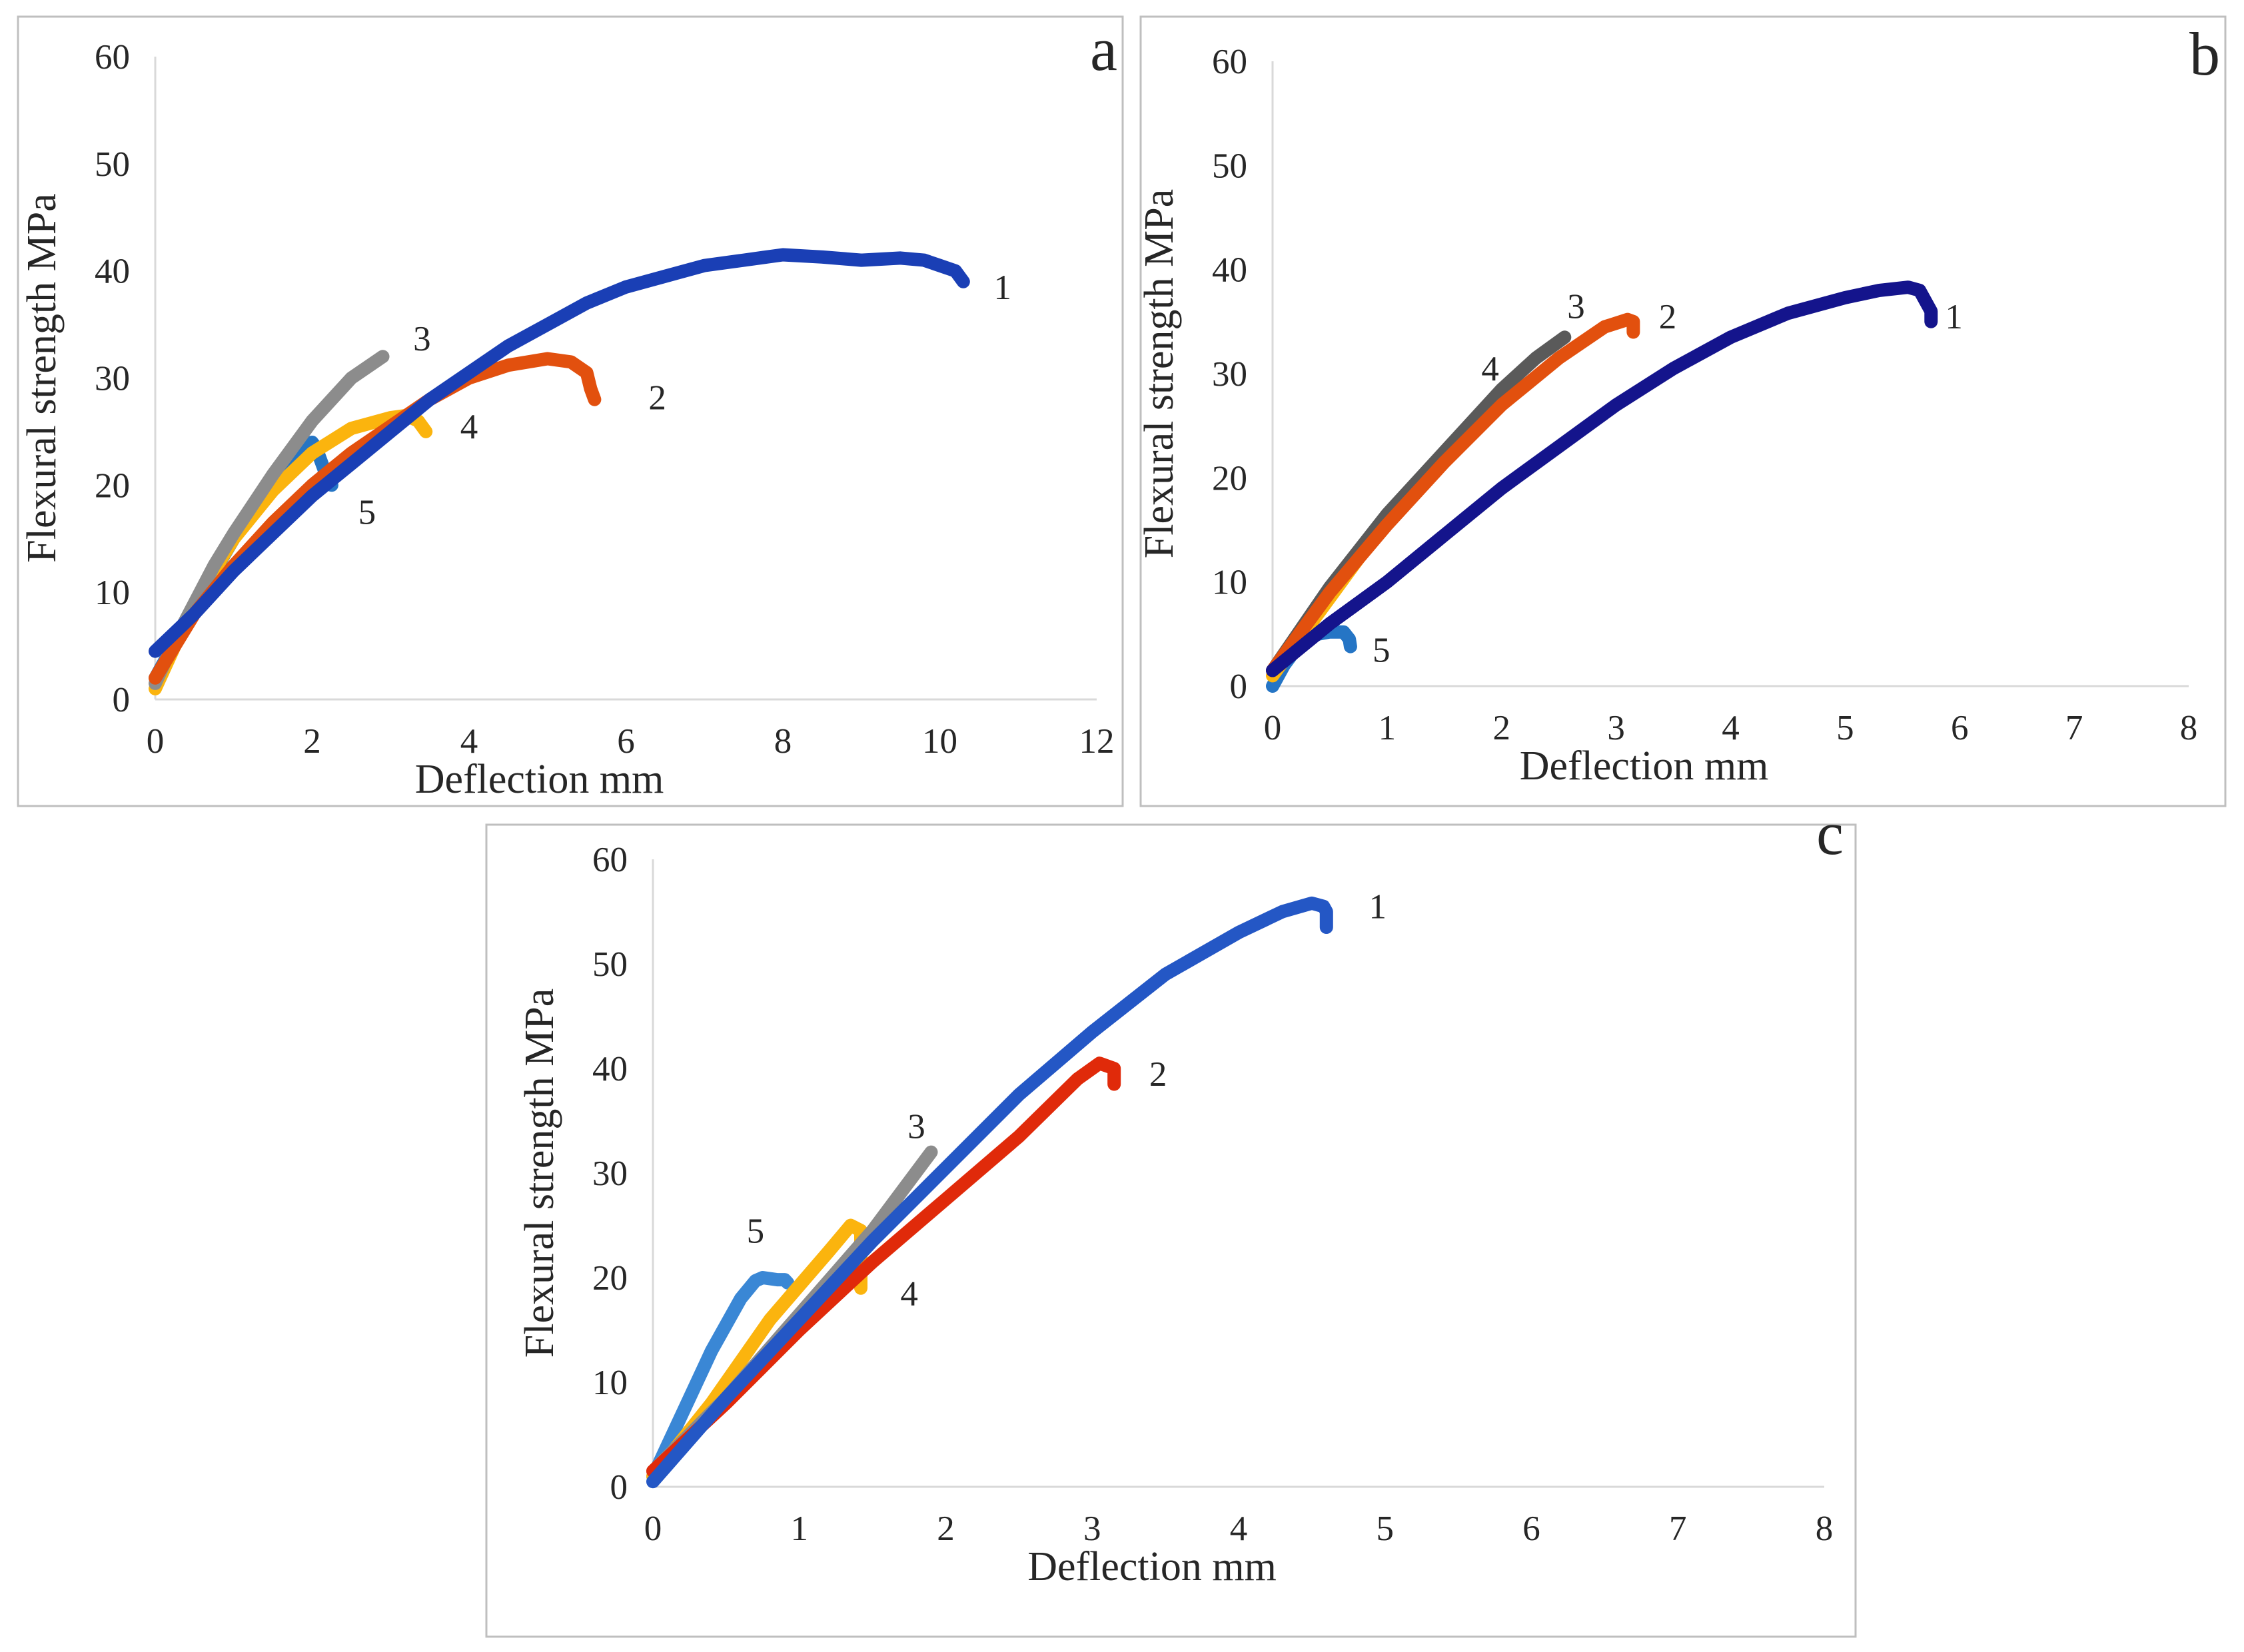  I want to click on panel-letter: a, so click(1103, 49).